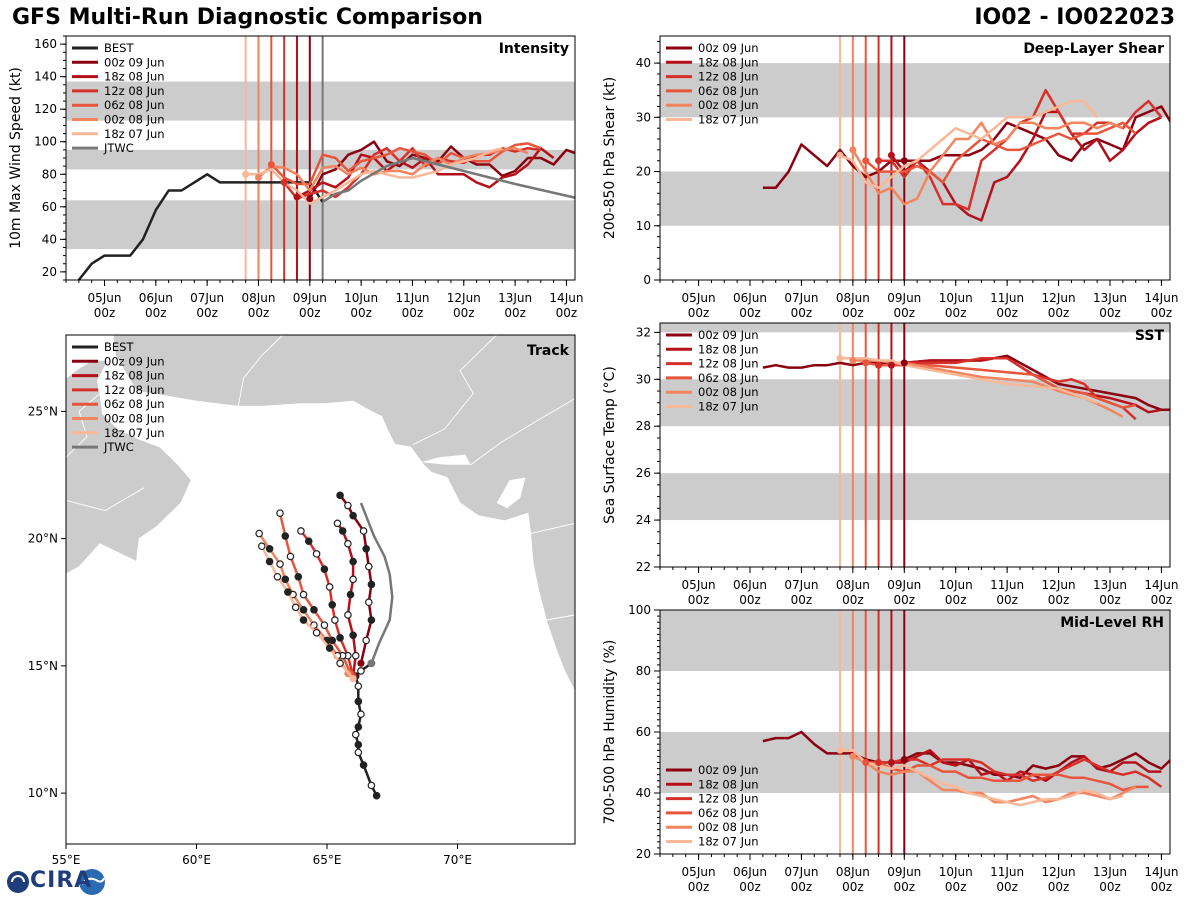  I want to click on sst-series-18z-07-jun, so click(969, 380).